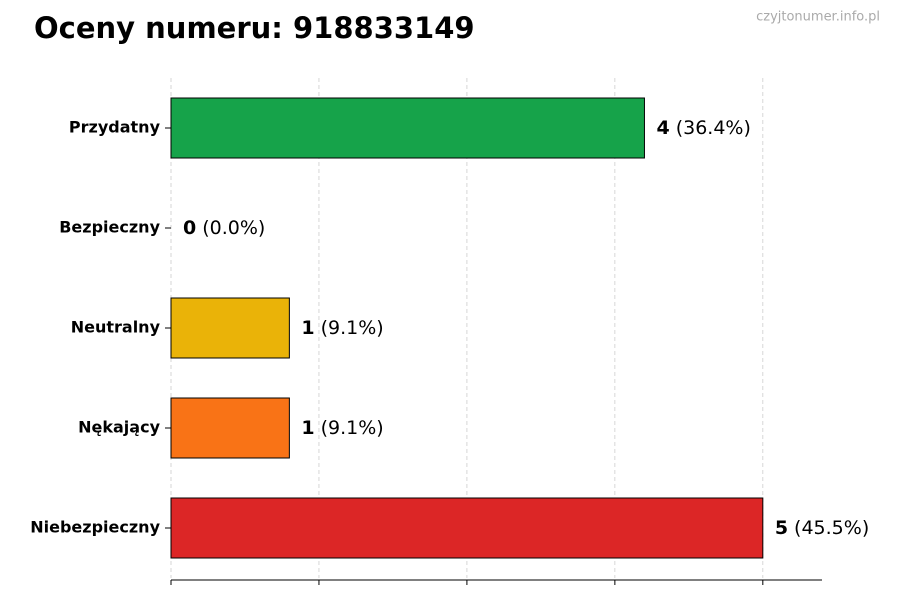 The image size is (900, 600). I want to click on y-tick-label: Nękający, so click(119, 427).